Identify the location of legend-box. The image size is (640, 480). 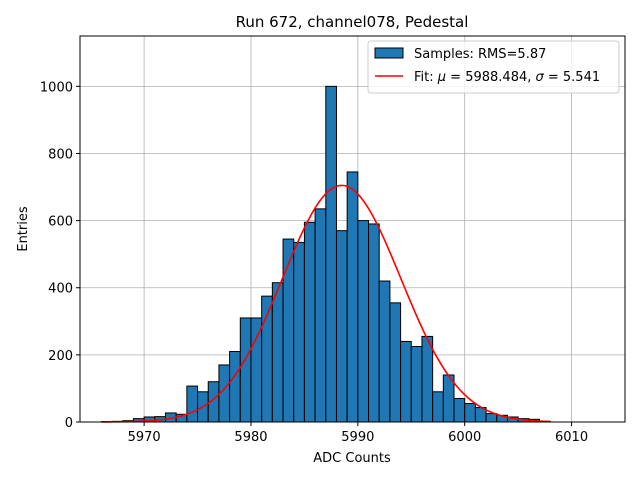
(493, 67).